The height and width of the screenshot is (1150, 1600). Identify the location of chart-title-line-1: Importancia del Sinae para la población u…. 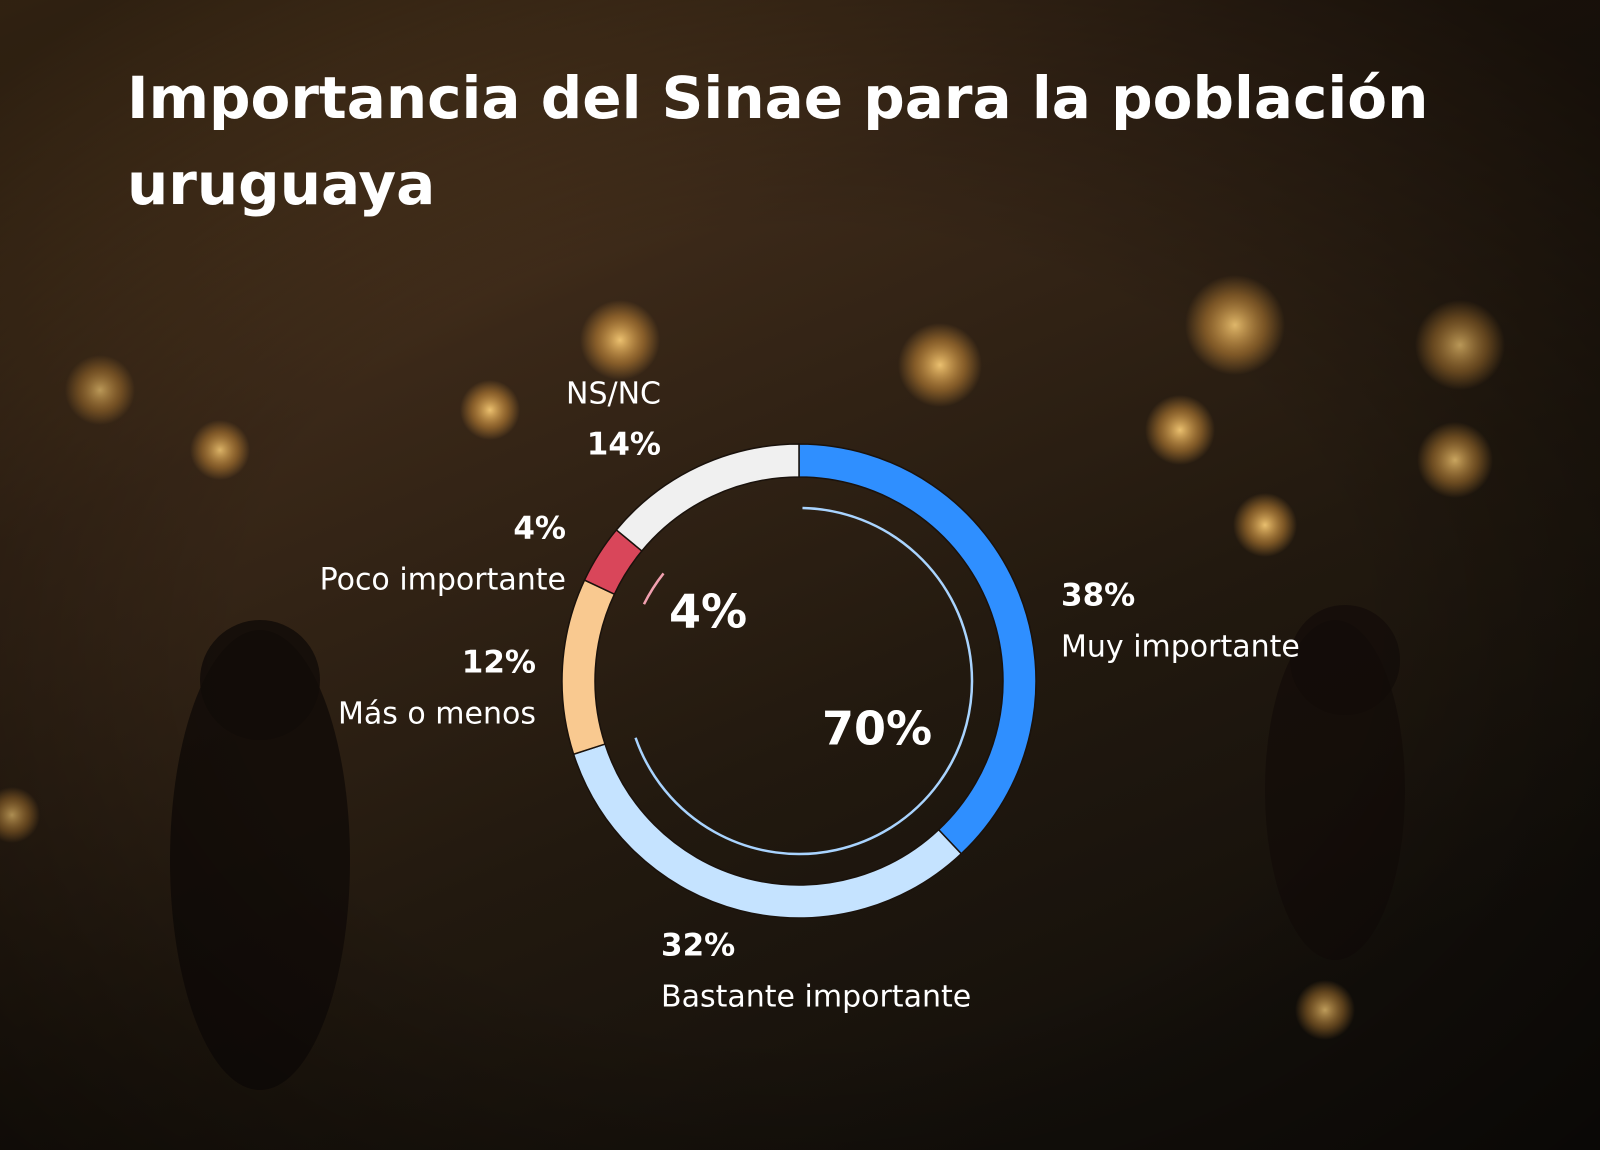
(777, 141).